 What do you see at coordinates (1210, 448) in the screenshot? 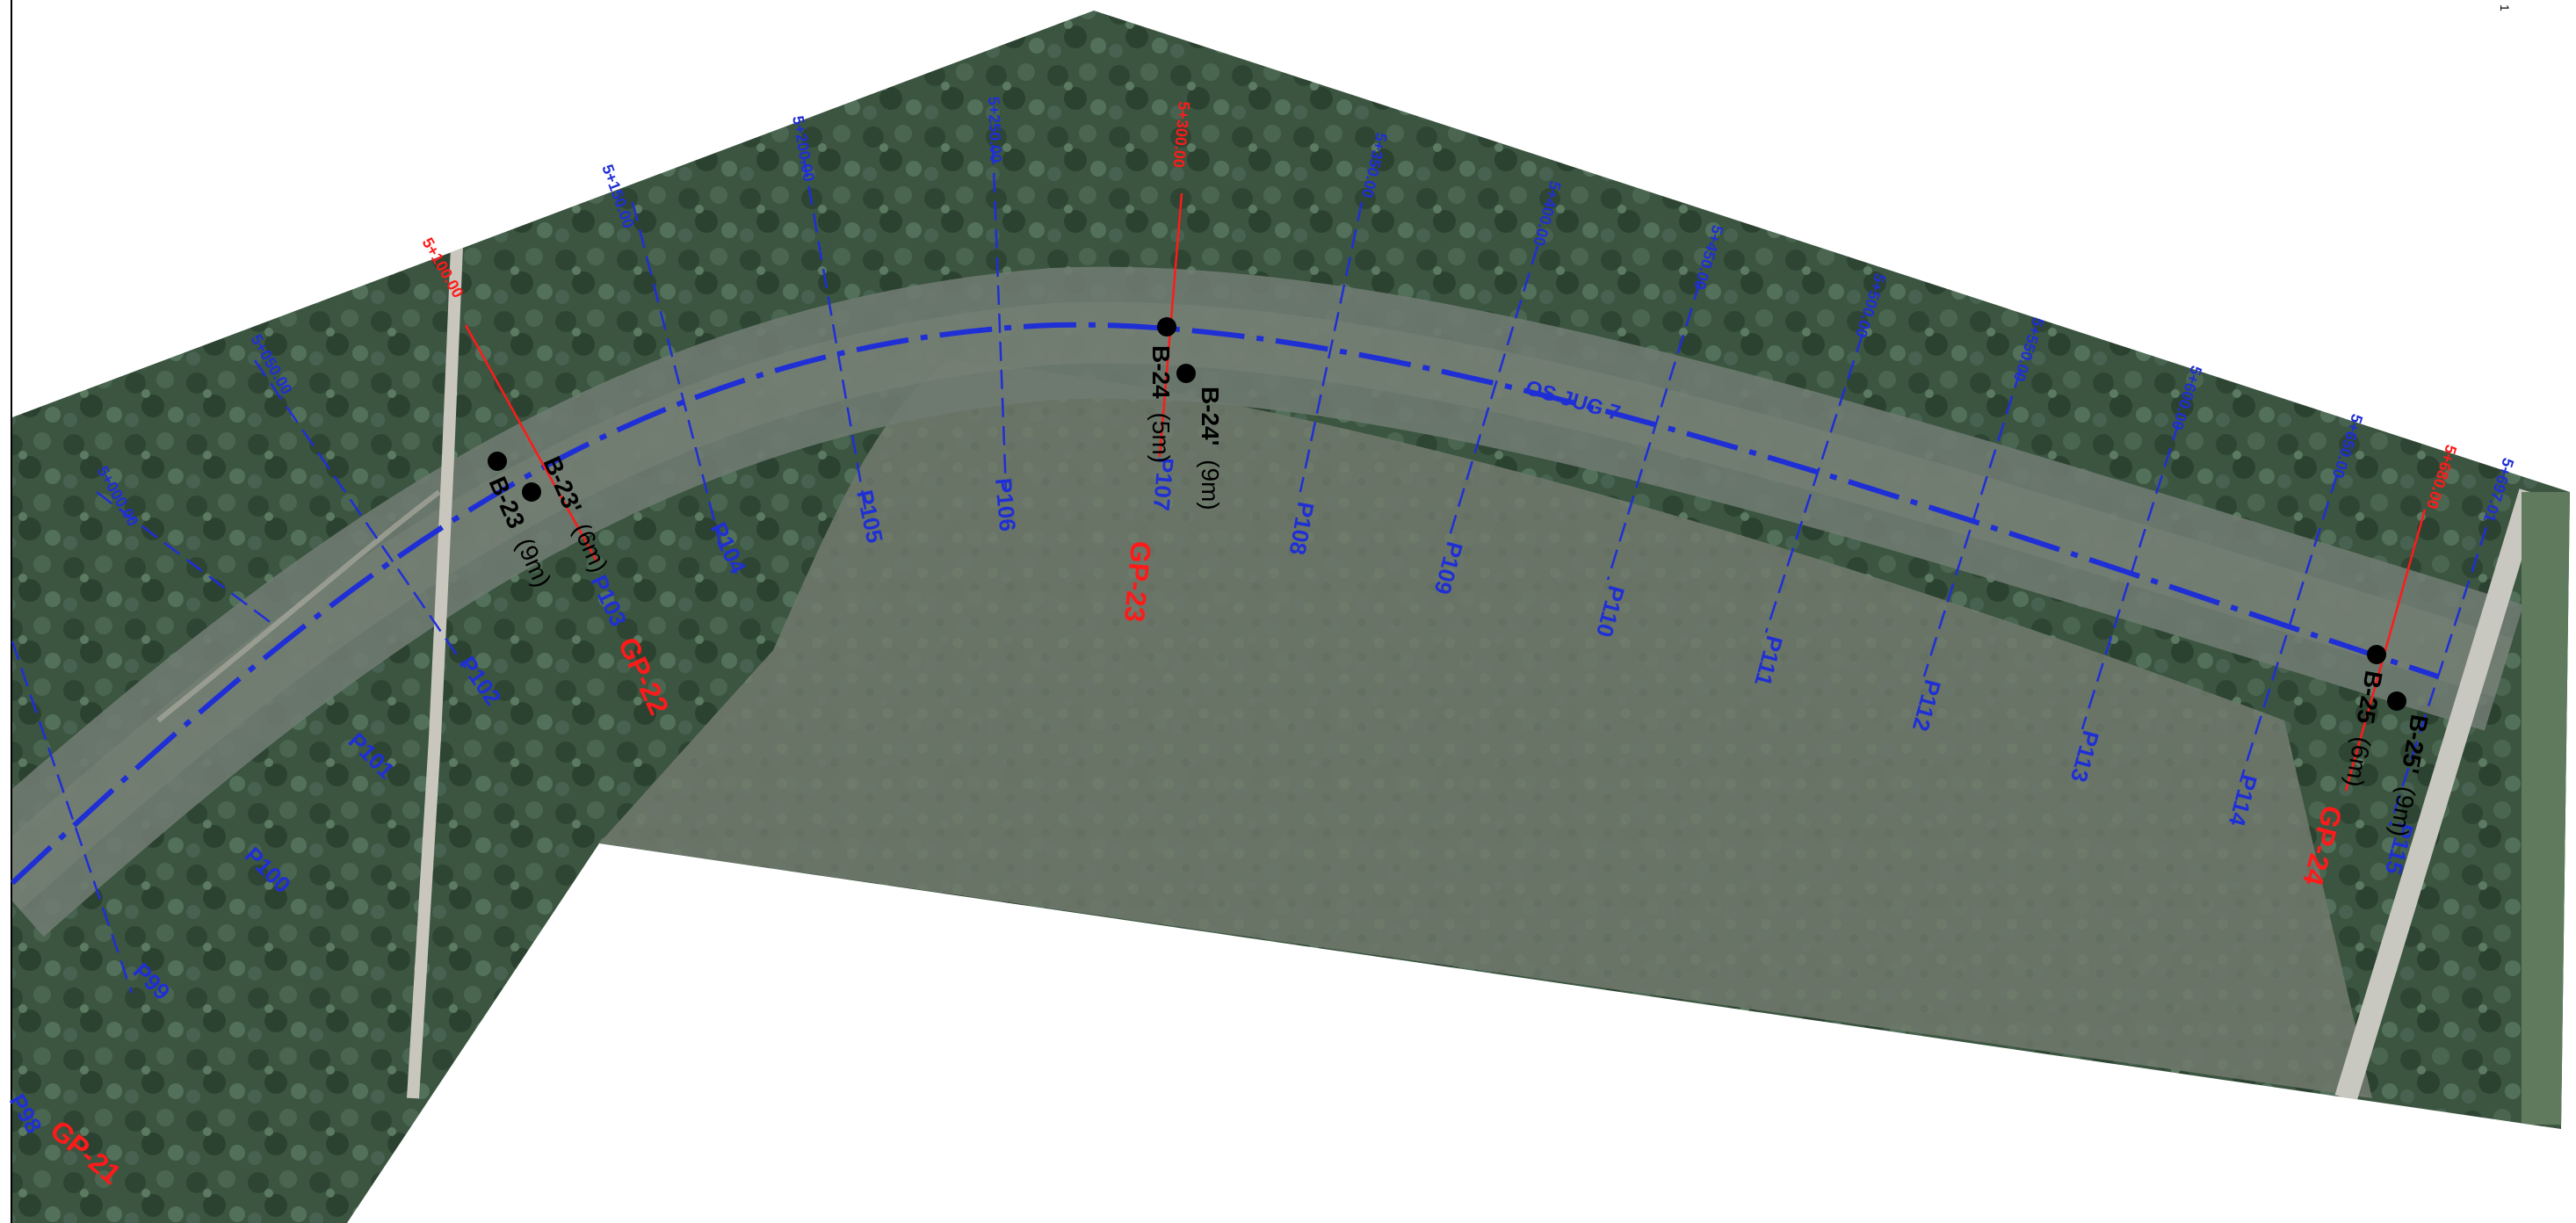
I see `svg-text: B-24' (9m)` at bounding box center [1210, 448].